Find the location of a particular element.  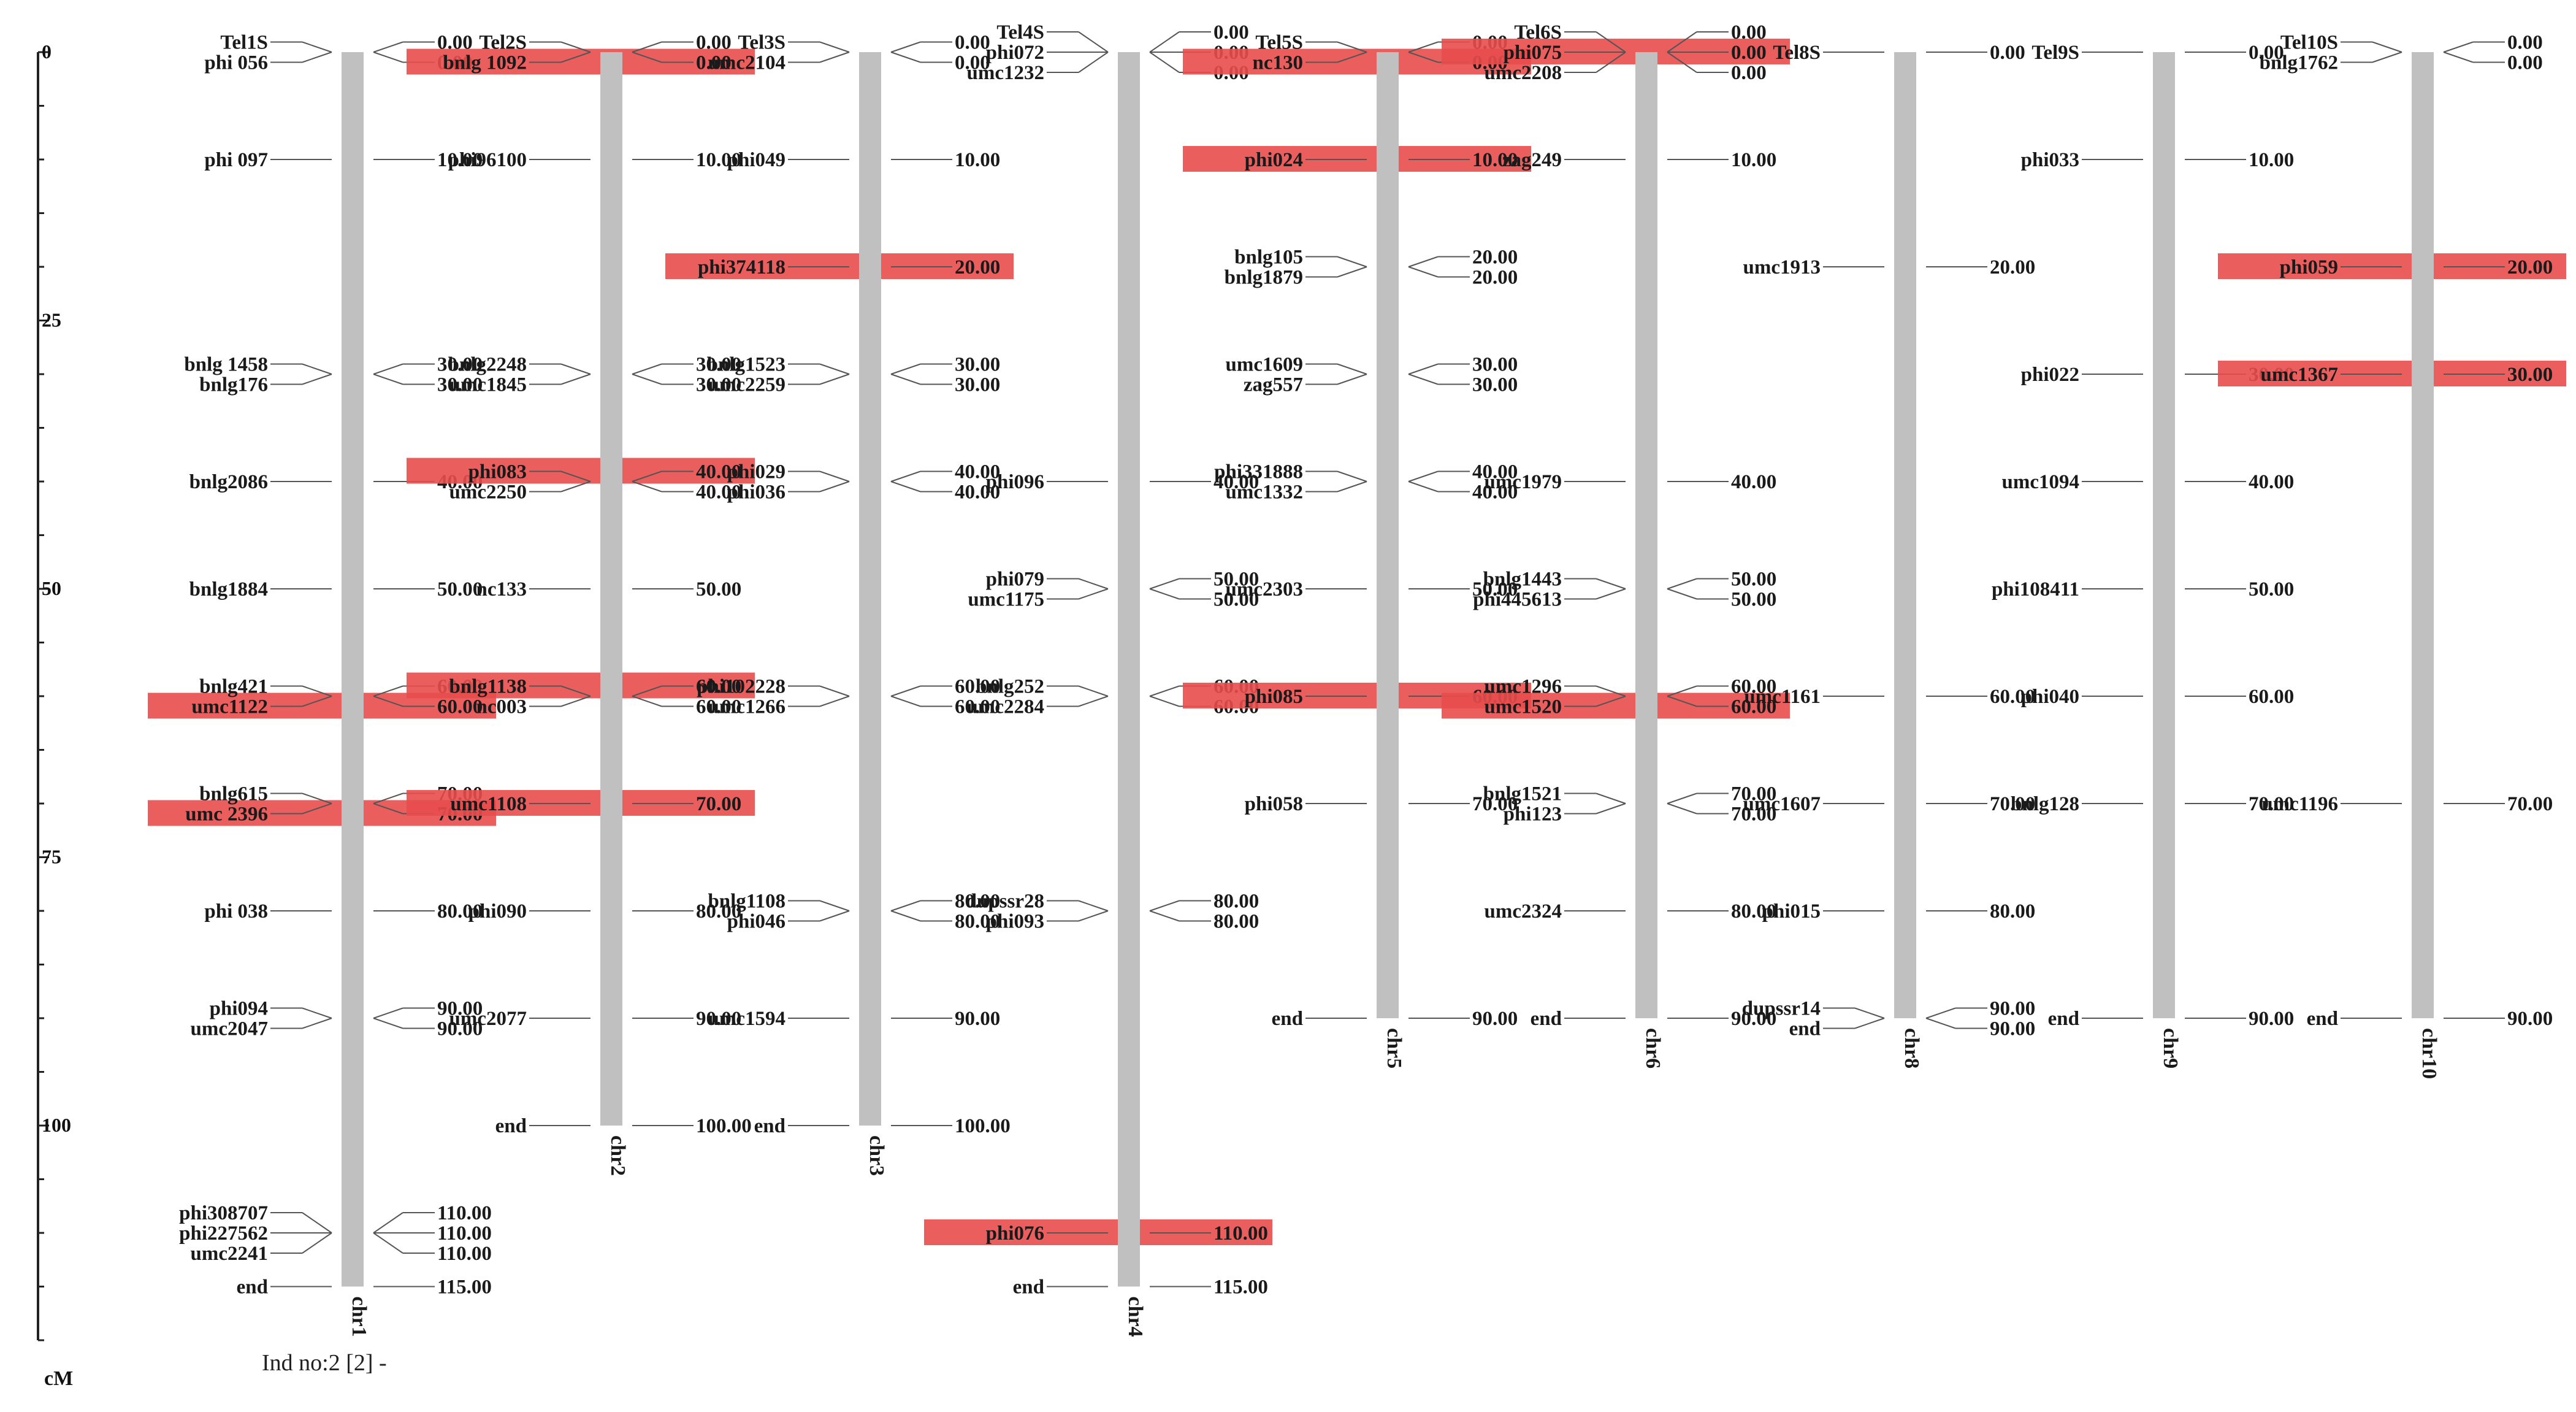

marker-name: phi075 is located at coordinates (1533, 53).